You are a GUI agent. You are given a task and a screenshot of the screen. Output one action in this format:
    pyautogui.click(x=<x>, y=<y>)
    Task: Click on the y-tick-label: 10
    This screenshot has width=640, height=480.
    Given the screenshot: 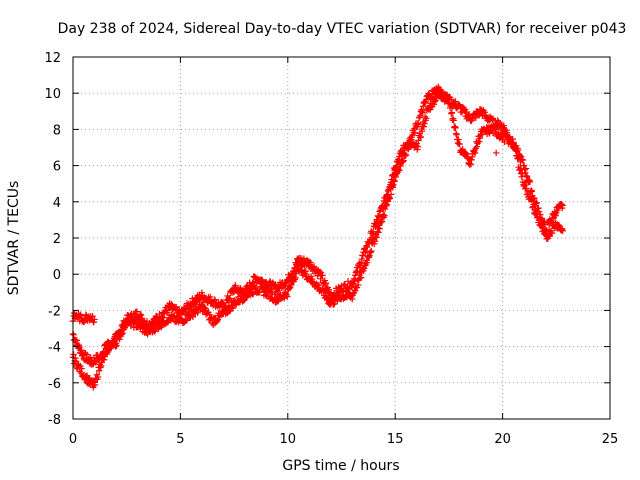 What is the action you would take?
    pyautogui.click(x=52, y=94)
    